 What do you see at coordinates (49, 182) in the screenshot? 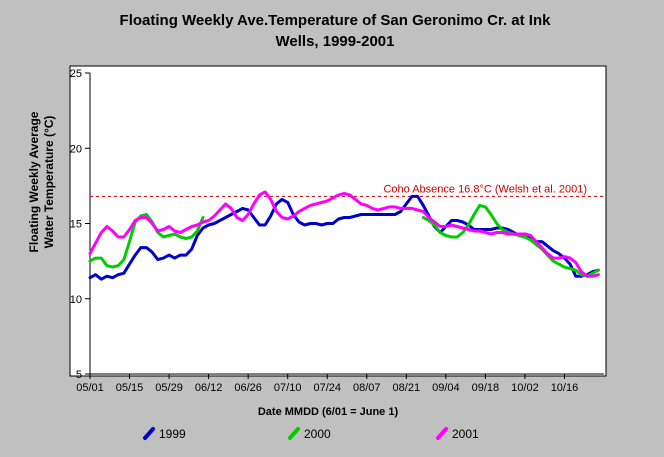
I see `y-axis-label-line2: Water Temperature (°C)` at bounding box center [49, 182].